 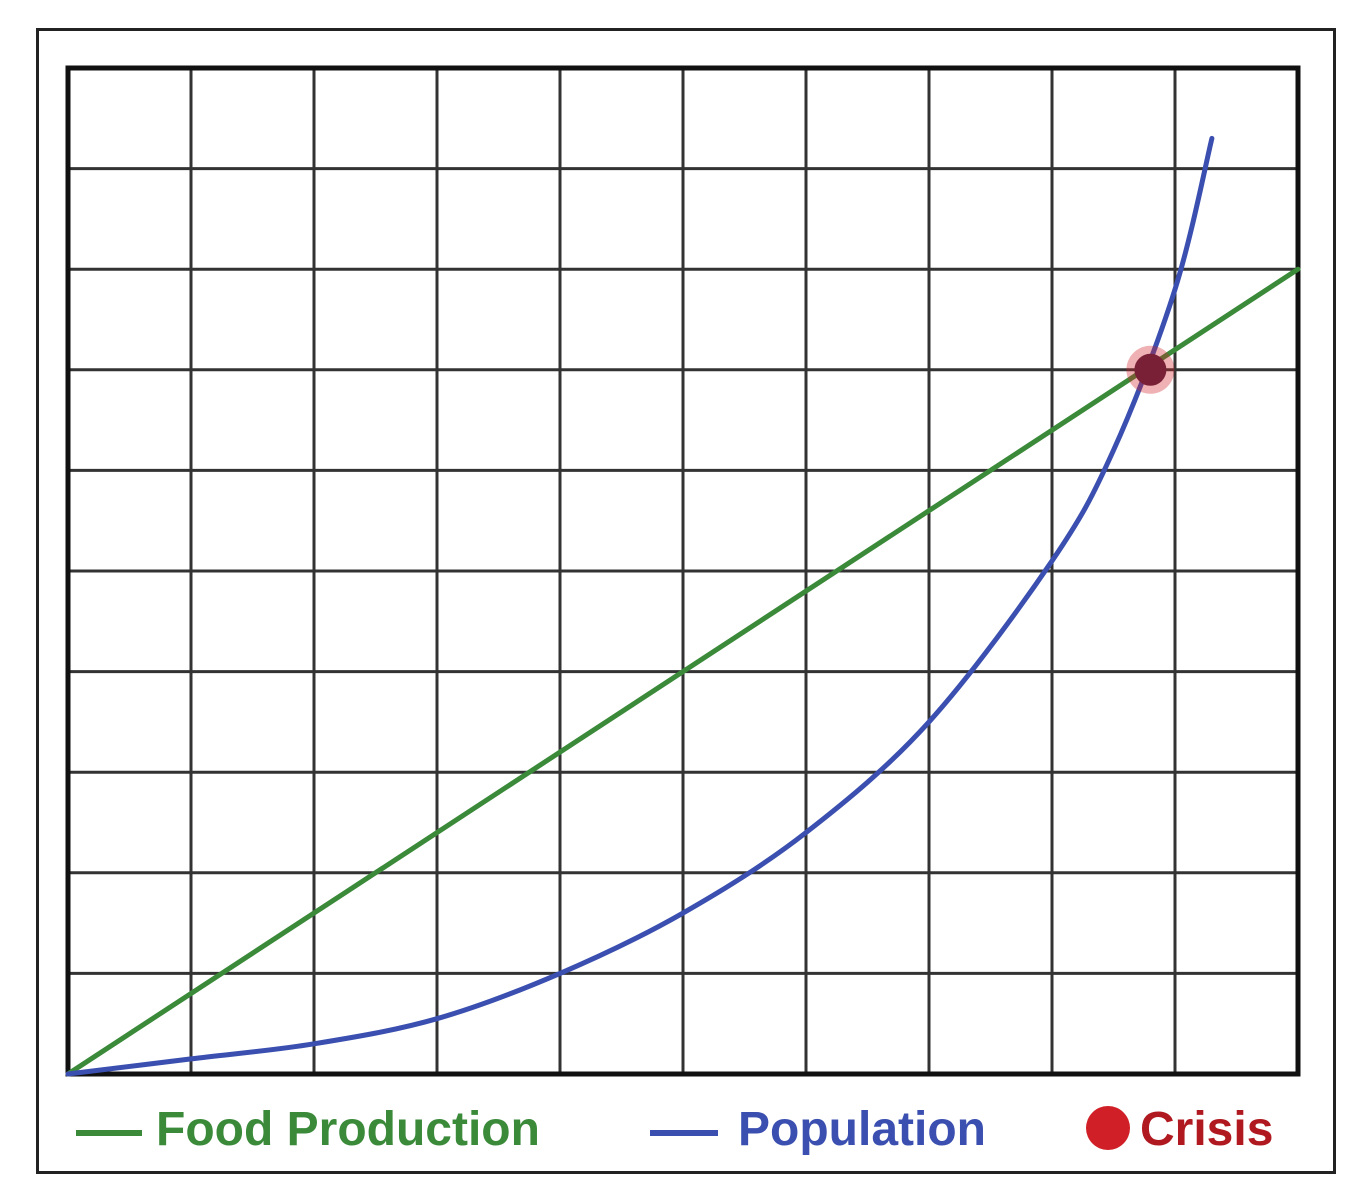 I want to click on legend-food-label: Food Production, so click(x=348, y=1129).